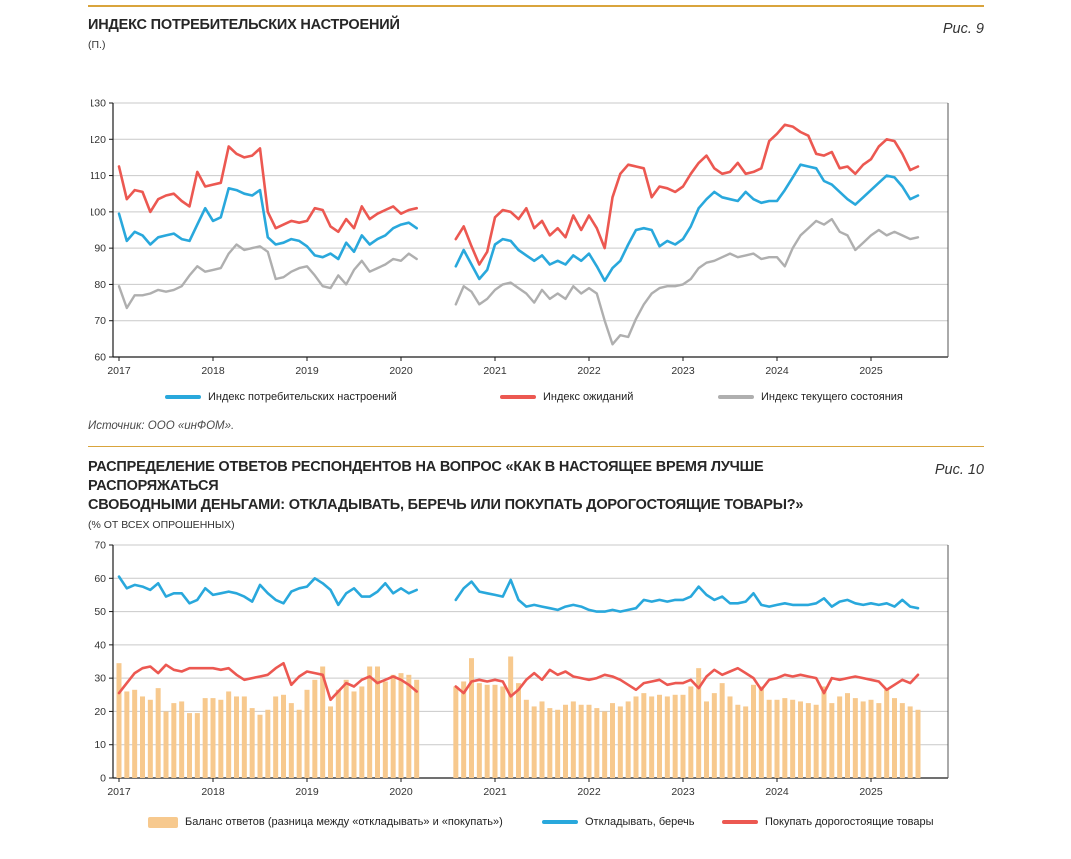 The width and height of the screenshot is (1071, 859). What do you see at coordinates (100, 745) in the screenshot?
I see `y-tick-label: 10` at bounding box center [100, 745].